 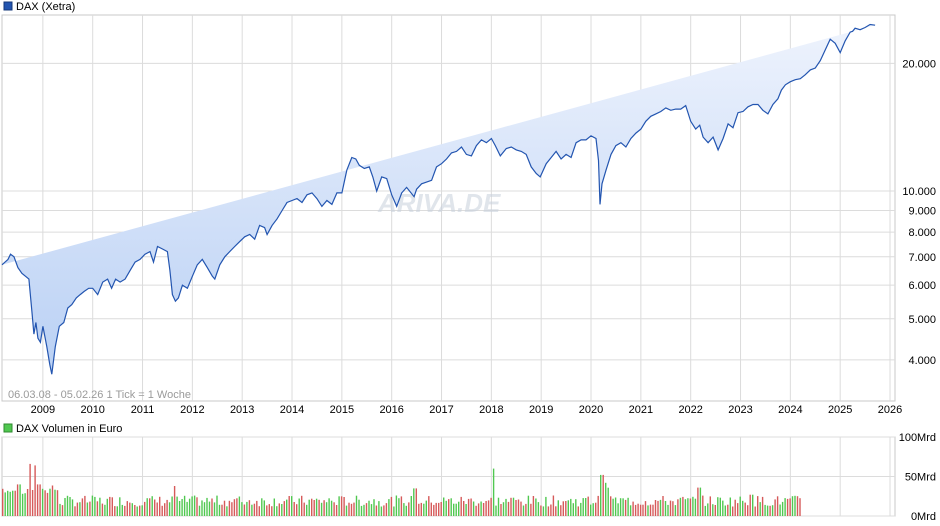 I want to click on price-y-tick-label: 7.000, so click(x=922, y=258).